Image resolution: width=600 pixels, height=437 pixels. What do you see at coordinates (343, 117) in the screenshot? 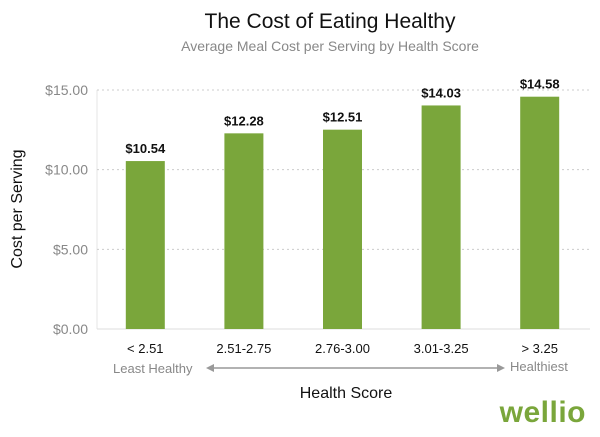
I see `data-label: $12.51` at bounding box center [343, 117].